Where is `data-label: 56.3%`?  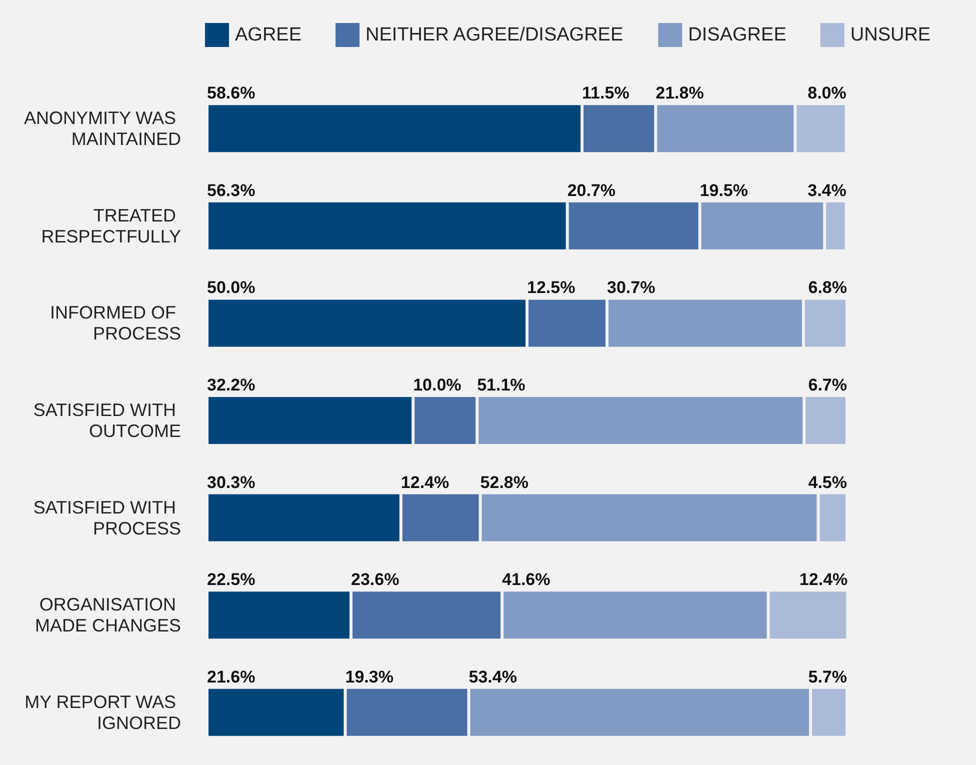
data-label: 56.3% is located at coordinates (231, 190).